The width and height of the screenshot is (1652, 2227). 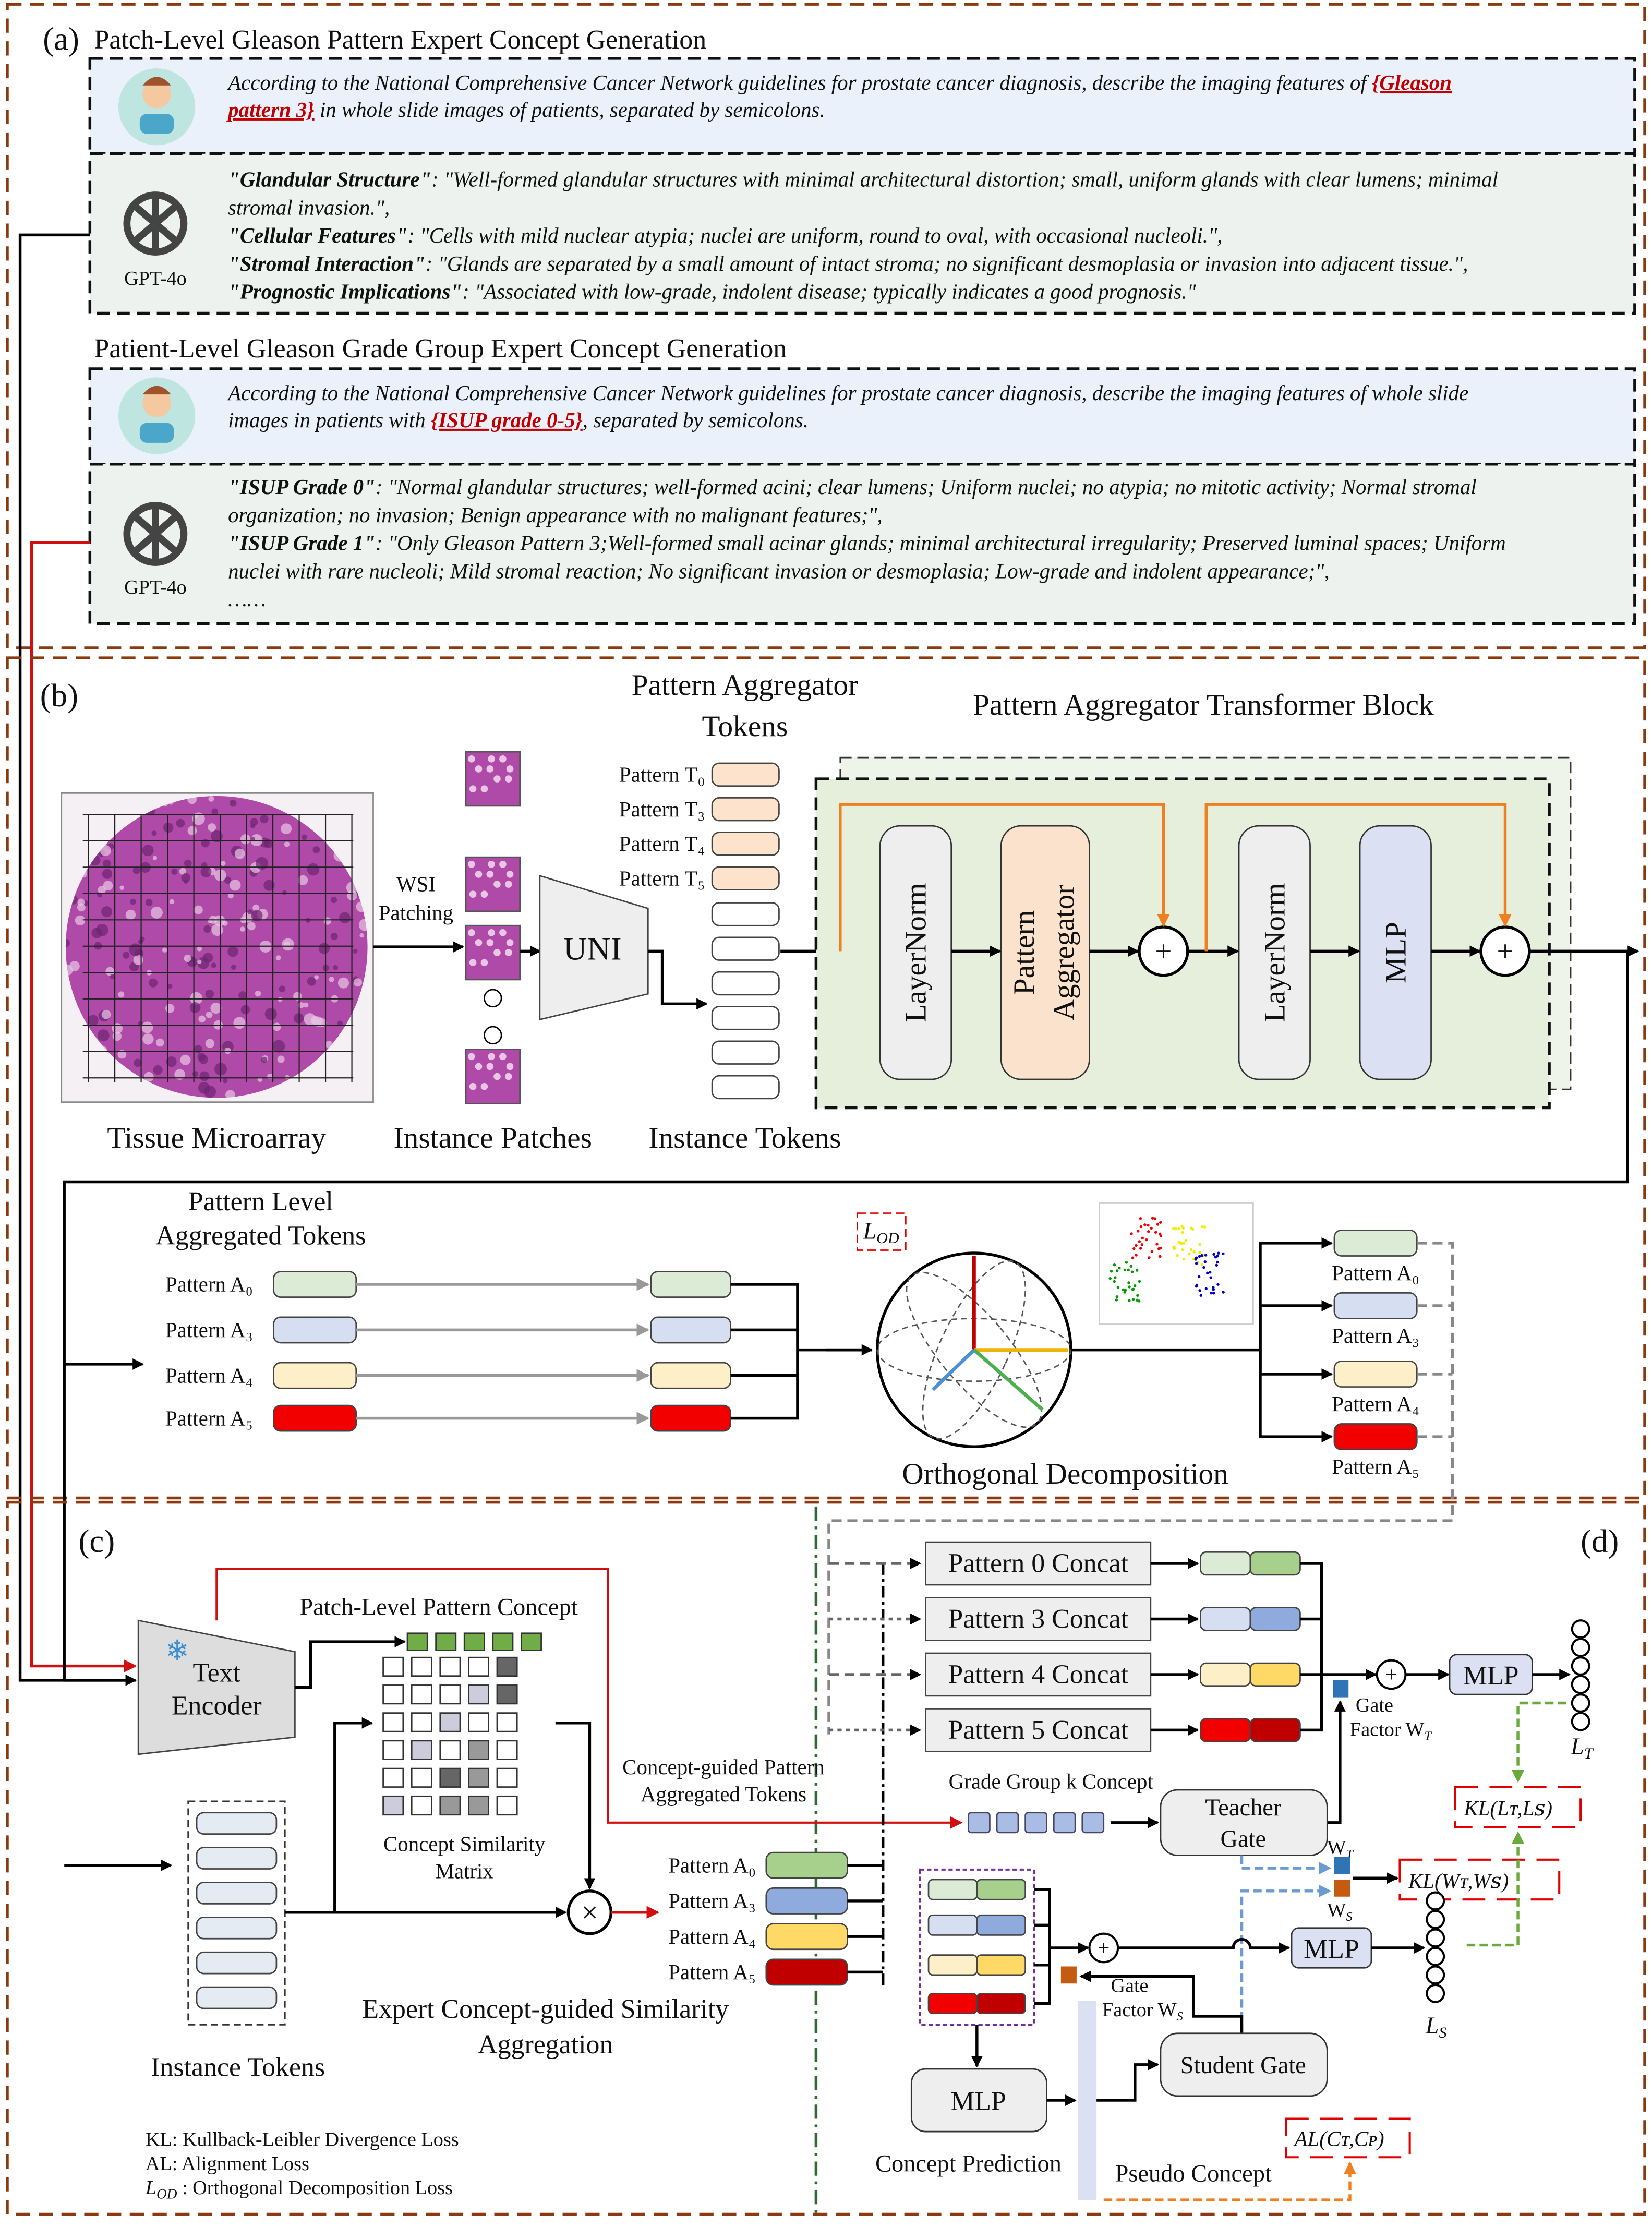 I want to click on teacher-mlp-label: MLP, so click(x=1491, y=1676).